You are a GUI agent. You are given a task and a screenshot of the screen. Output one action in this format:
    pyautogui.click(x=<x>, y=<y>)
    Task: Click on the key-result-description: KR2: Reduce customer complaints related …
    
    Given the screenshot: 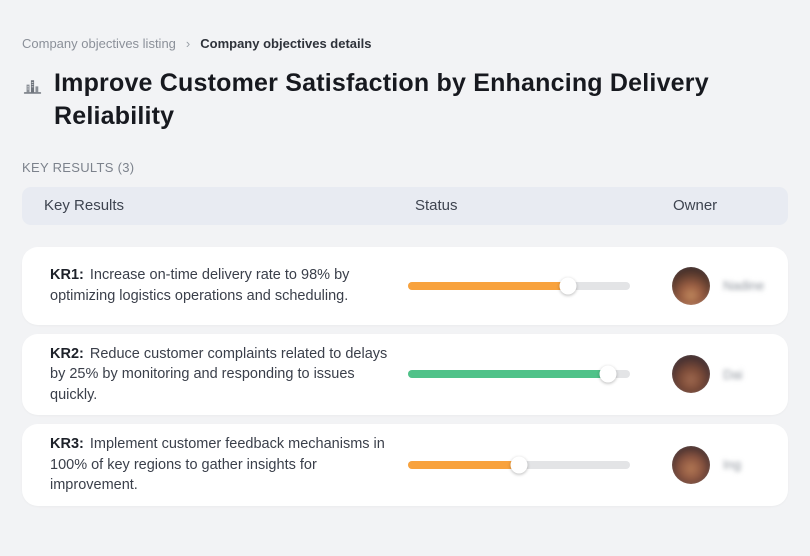 What is the action you would take?
    pyautogui.click(x=215, y=375)
    